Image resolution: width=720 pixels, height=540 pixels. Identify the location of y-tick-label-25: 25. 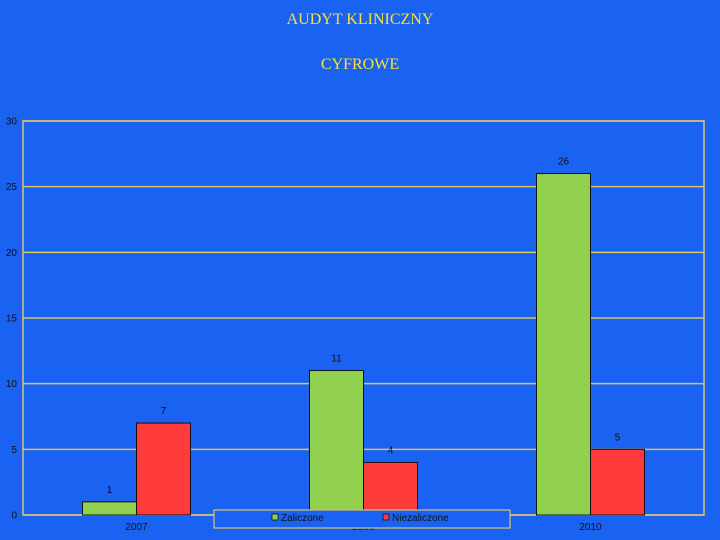
(12, 187).